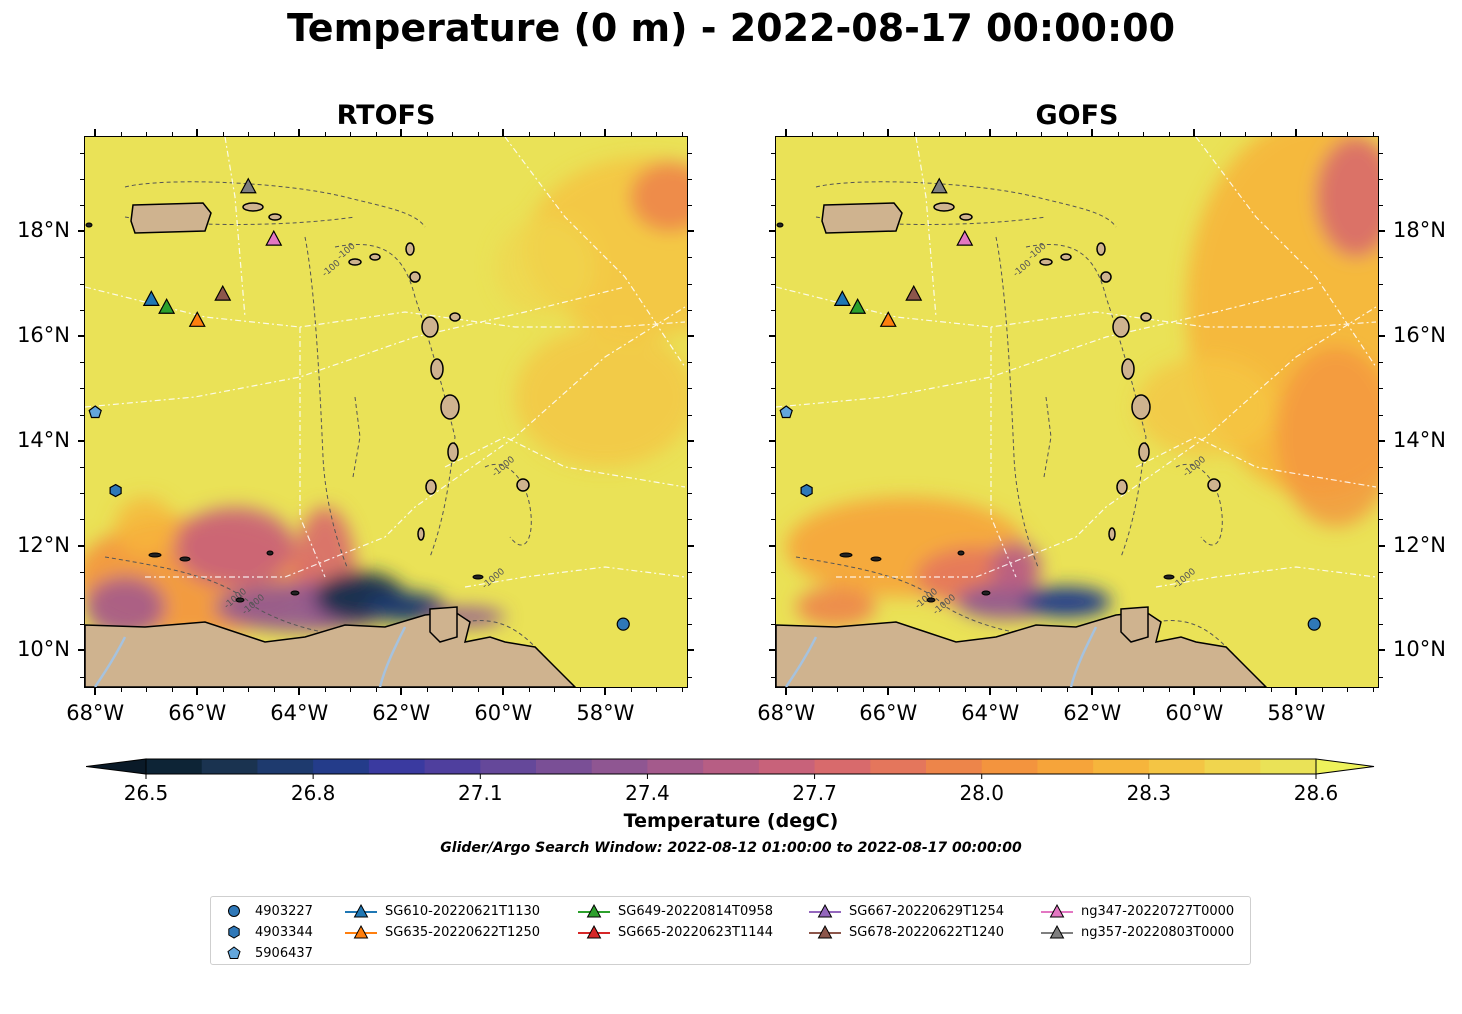 The height and width of the screenshot is (1014, 1462). What do you see at coordinates (401, 713) in the screenshot?
I see `lon-label: 62°W` at bounding box center [401, 713].